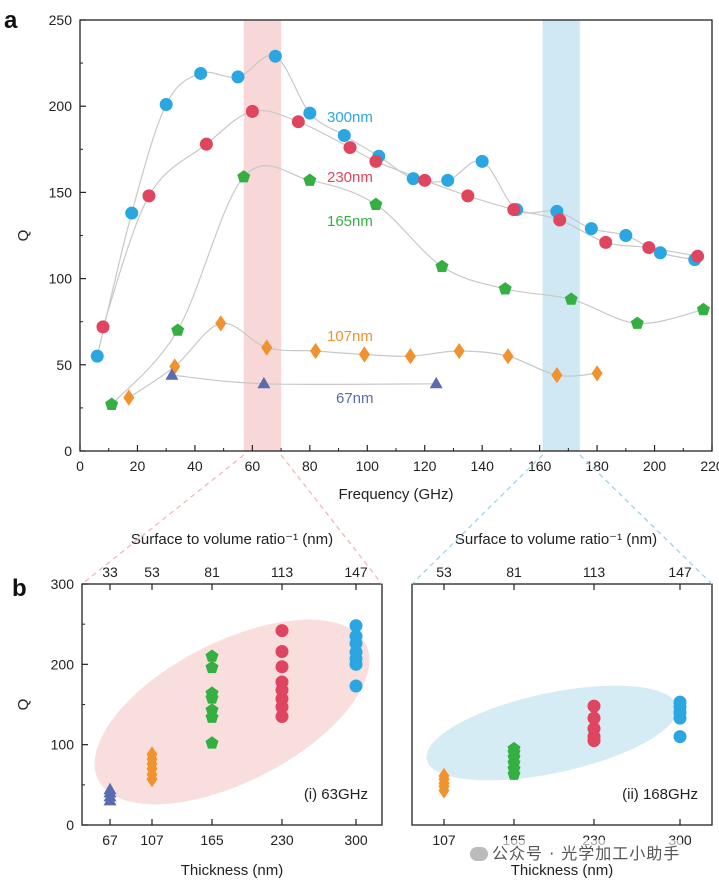 The height and width of the screenshot is (880, 719). I want to click on x-tick-label: 230, so click(282, 840).